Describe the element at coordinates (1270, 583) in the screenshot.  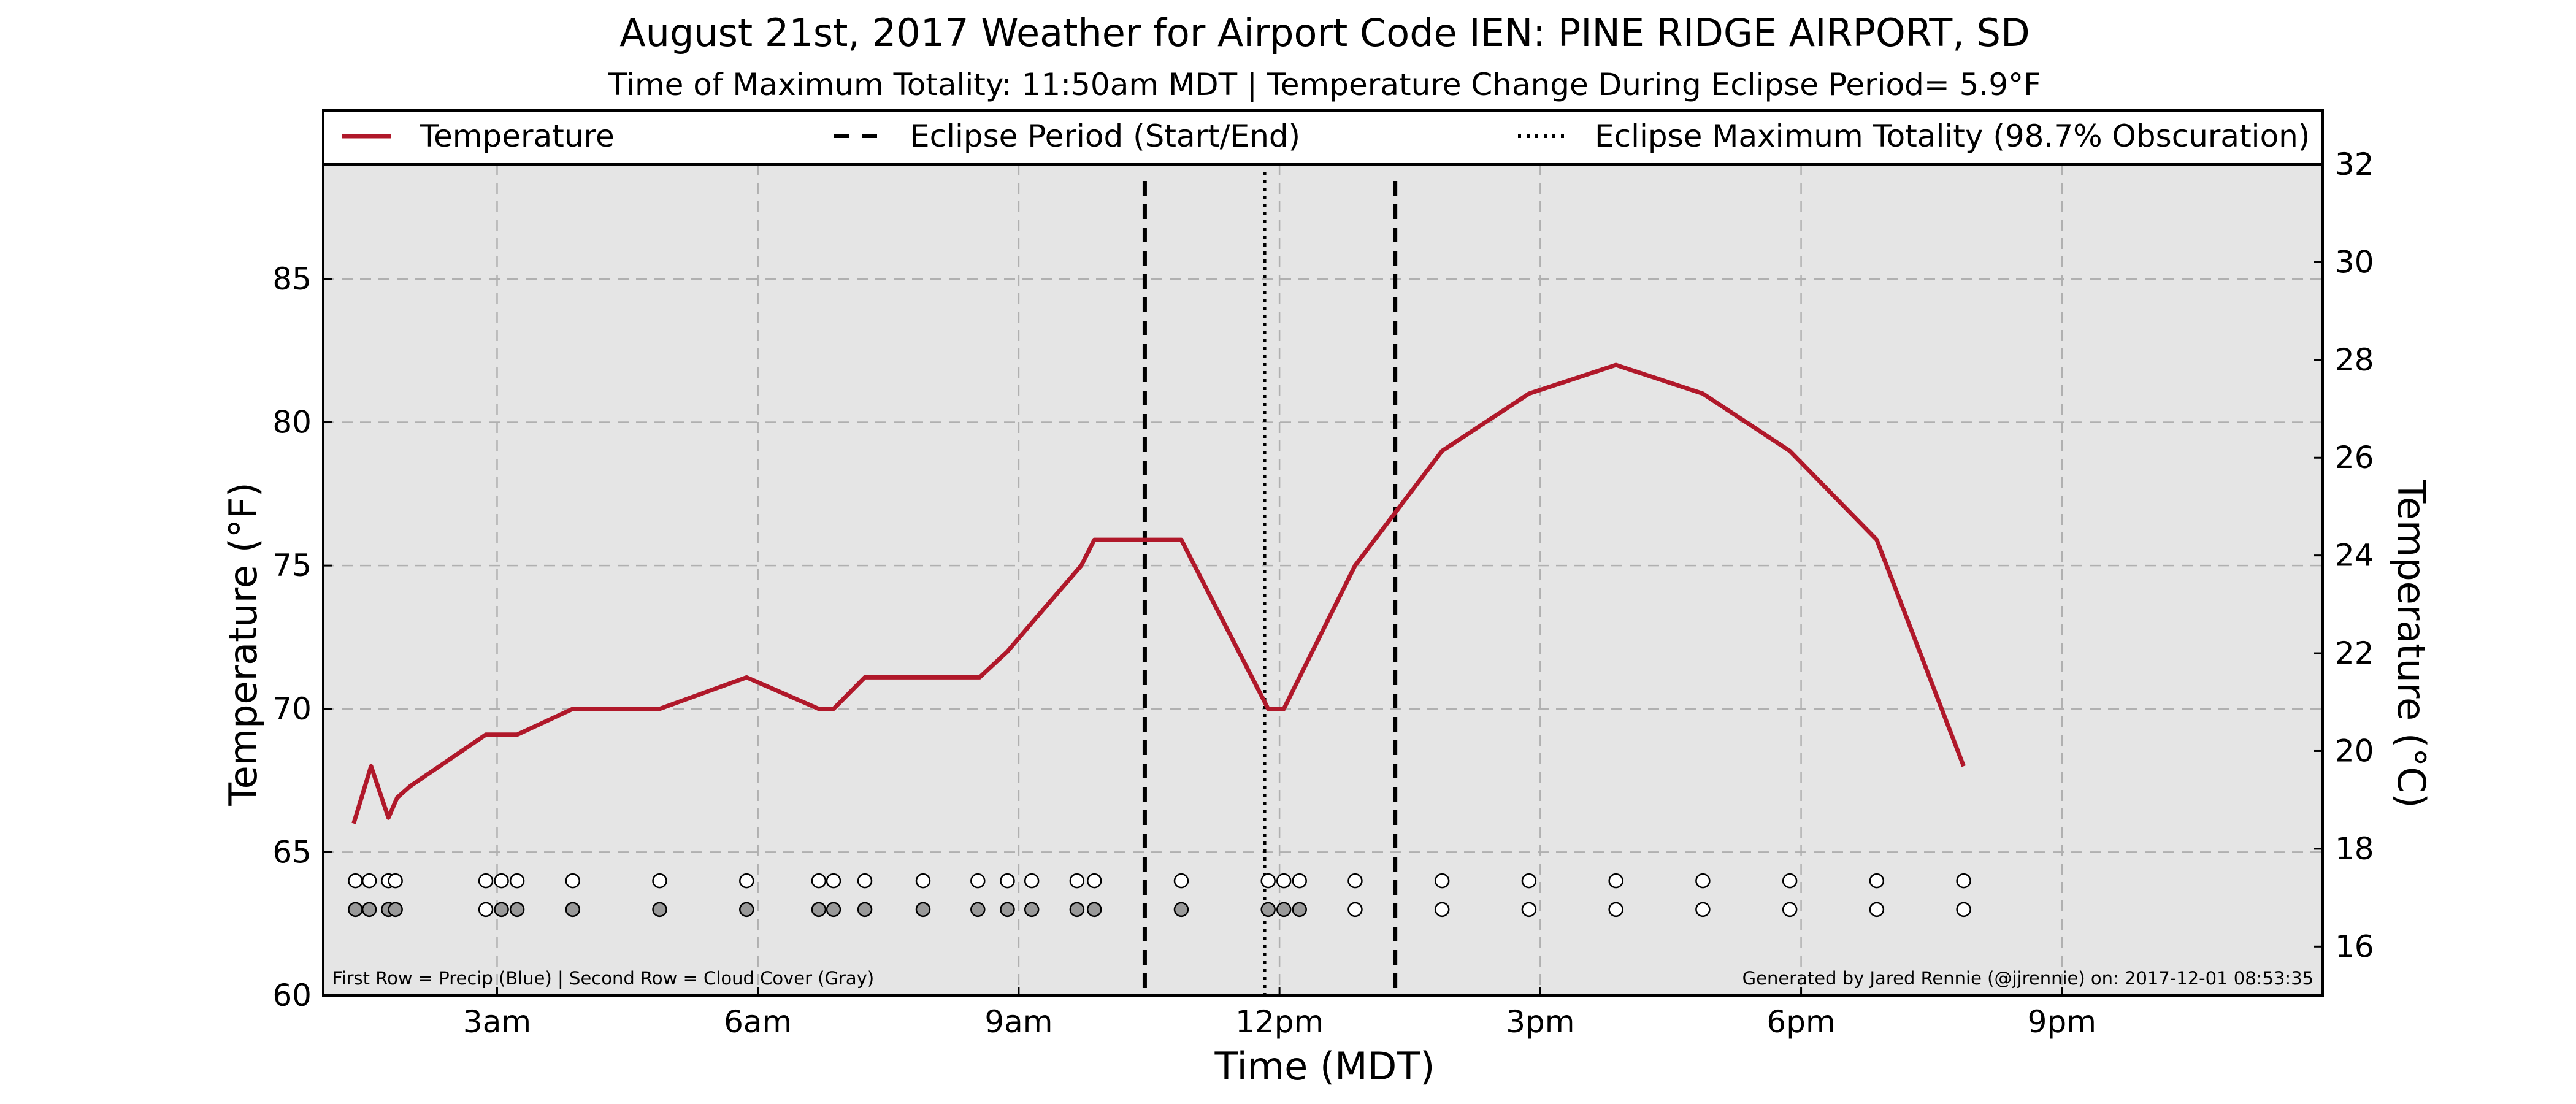
I see `eclipse-lines` at that location.